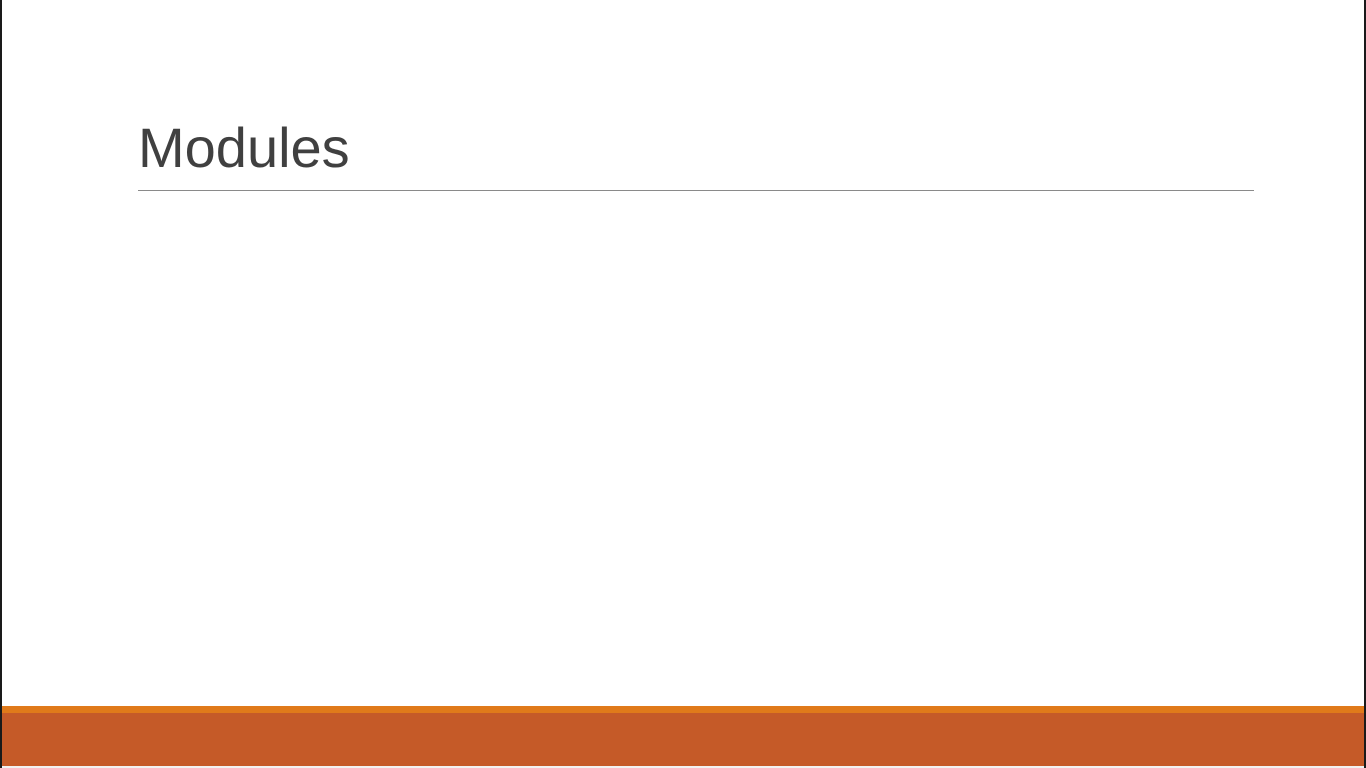 The width and height of the screenshot is (1366, 768). I want to click on footer-accent-line, so click(683, 709).